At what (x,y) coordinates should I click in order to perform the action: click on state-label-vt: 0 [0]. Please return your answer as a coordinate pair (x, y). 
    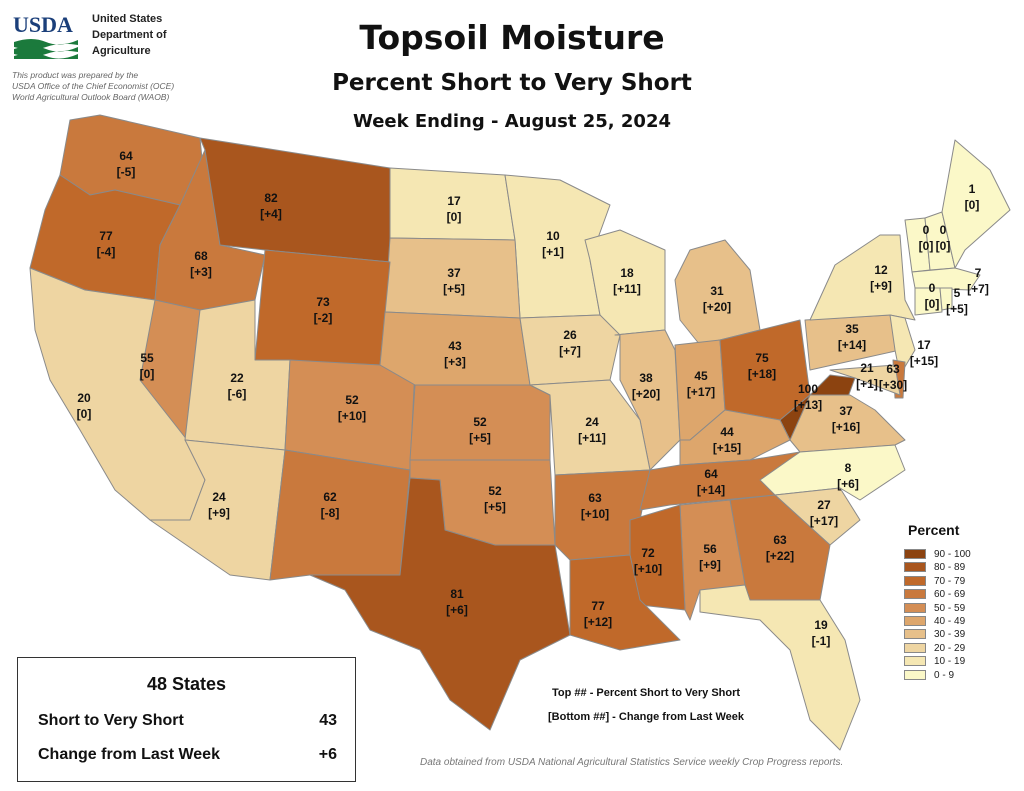
    Looking at the image, I should click on (926, 238).